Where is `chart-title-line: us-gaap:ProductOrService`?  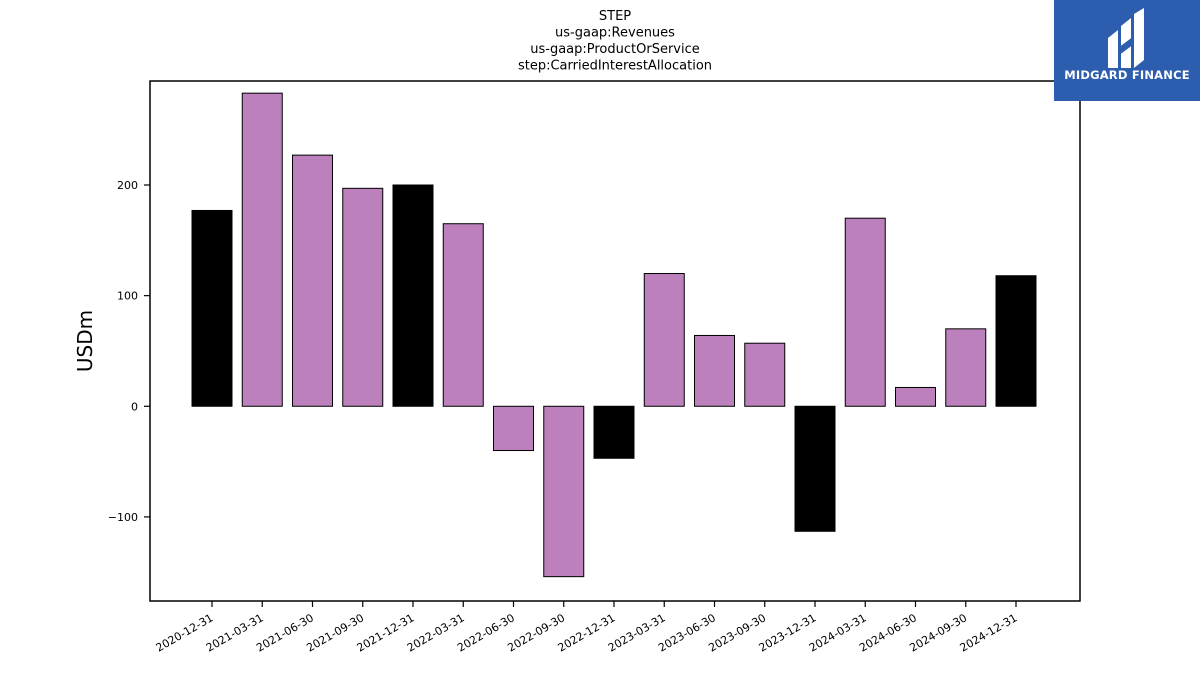 chart-title-line: us-gaap:ProductOrService is located at coordinates (615, 49).